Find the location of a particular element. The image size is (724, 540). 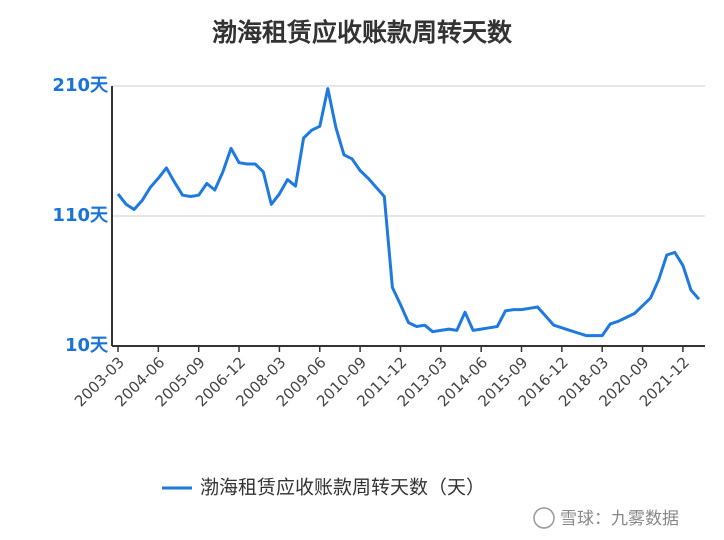

y-tick-label: 110天 is located at coordinates (80, 215).